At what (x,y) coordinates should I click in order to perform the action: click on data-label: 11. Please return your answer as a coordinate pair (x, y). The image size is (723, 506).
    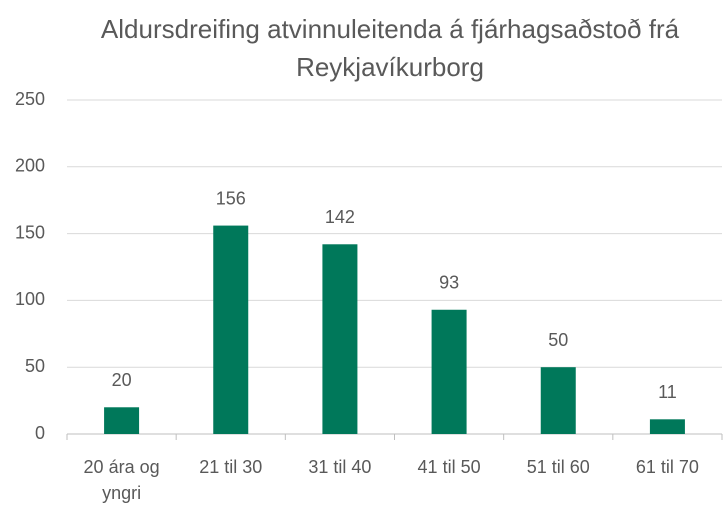
    Looking at the image, I should click on (667, 392).